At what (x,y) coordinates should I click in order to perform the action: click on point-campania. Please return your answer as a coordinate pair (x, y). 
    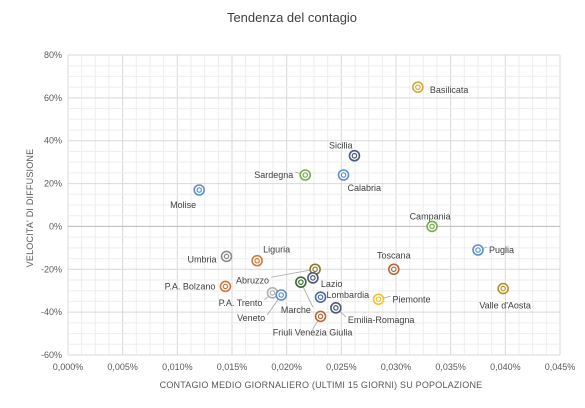
    Looking at the image, I should click on (432, 226).